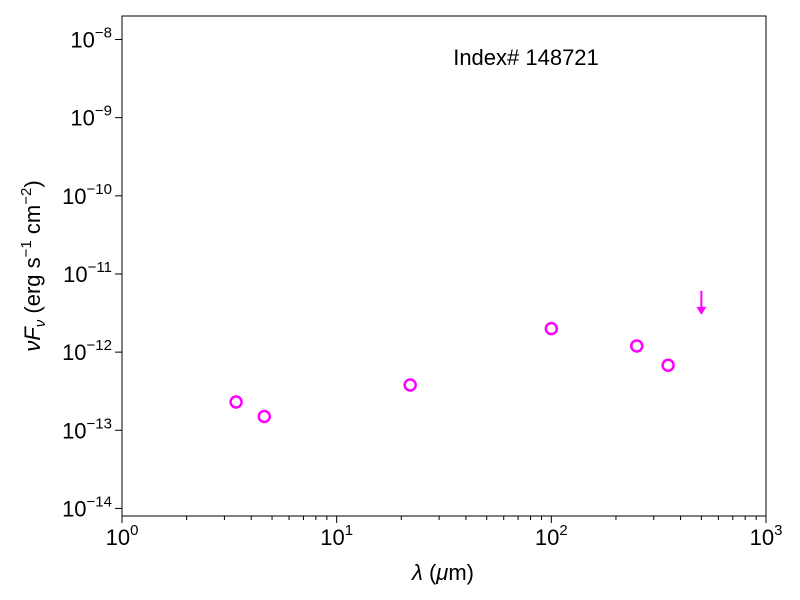 This screenshot has width=800, height=600. I want to click on upper-limit-arrow, so click(701, 302).